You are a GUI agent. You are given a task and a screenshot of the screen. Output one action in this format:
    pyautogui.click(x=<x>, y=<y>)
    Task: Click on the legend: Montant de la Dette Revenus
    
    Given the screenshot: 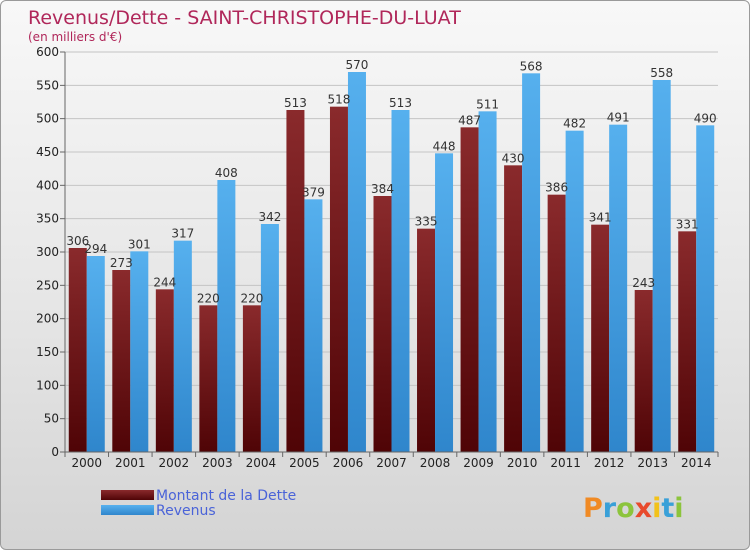 What is the action you would take?
    pyautogui.click(x=198, y=503)
    